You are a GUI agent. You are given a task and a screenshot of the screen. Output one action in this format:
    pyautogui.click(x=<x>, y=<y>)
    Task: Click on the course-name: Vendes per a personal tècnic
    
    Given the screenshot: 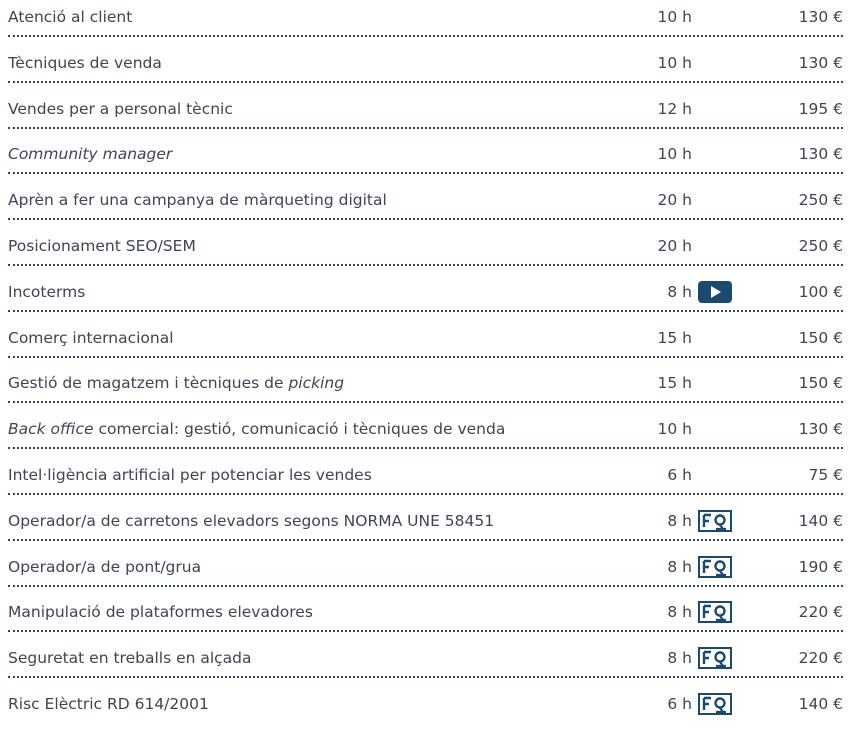 What is the action you would take?
    pyautogui.click(x=120, y=109)
    